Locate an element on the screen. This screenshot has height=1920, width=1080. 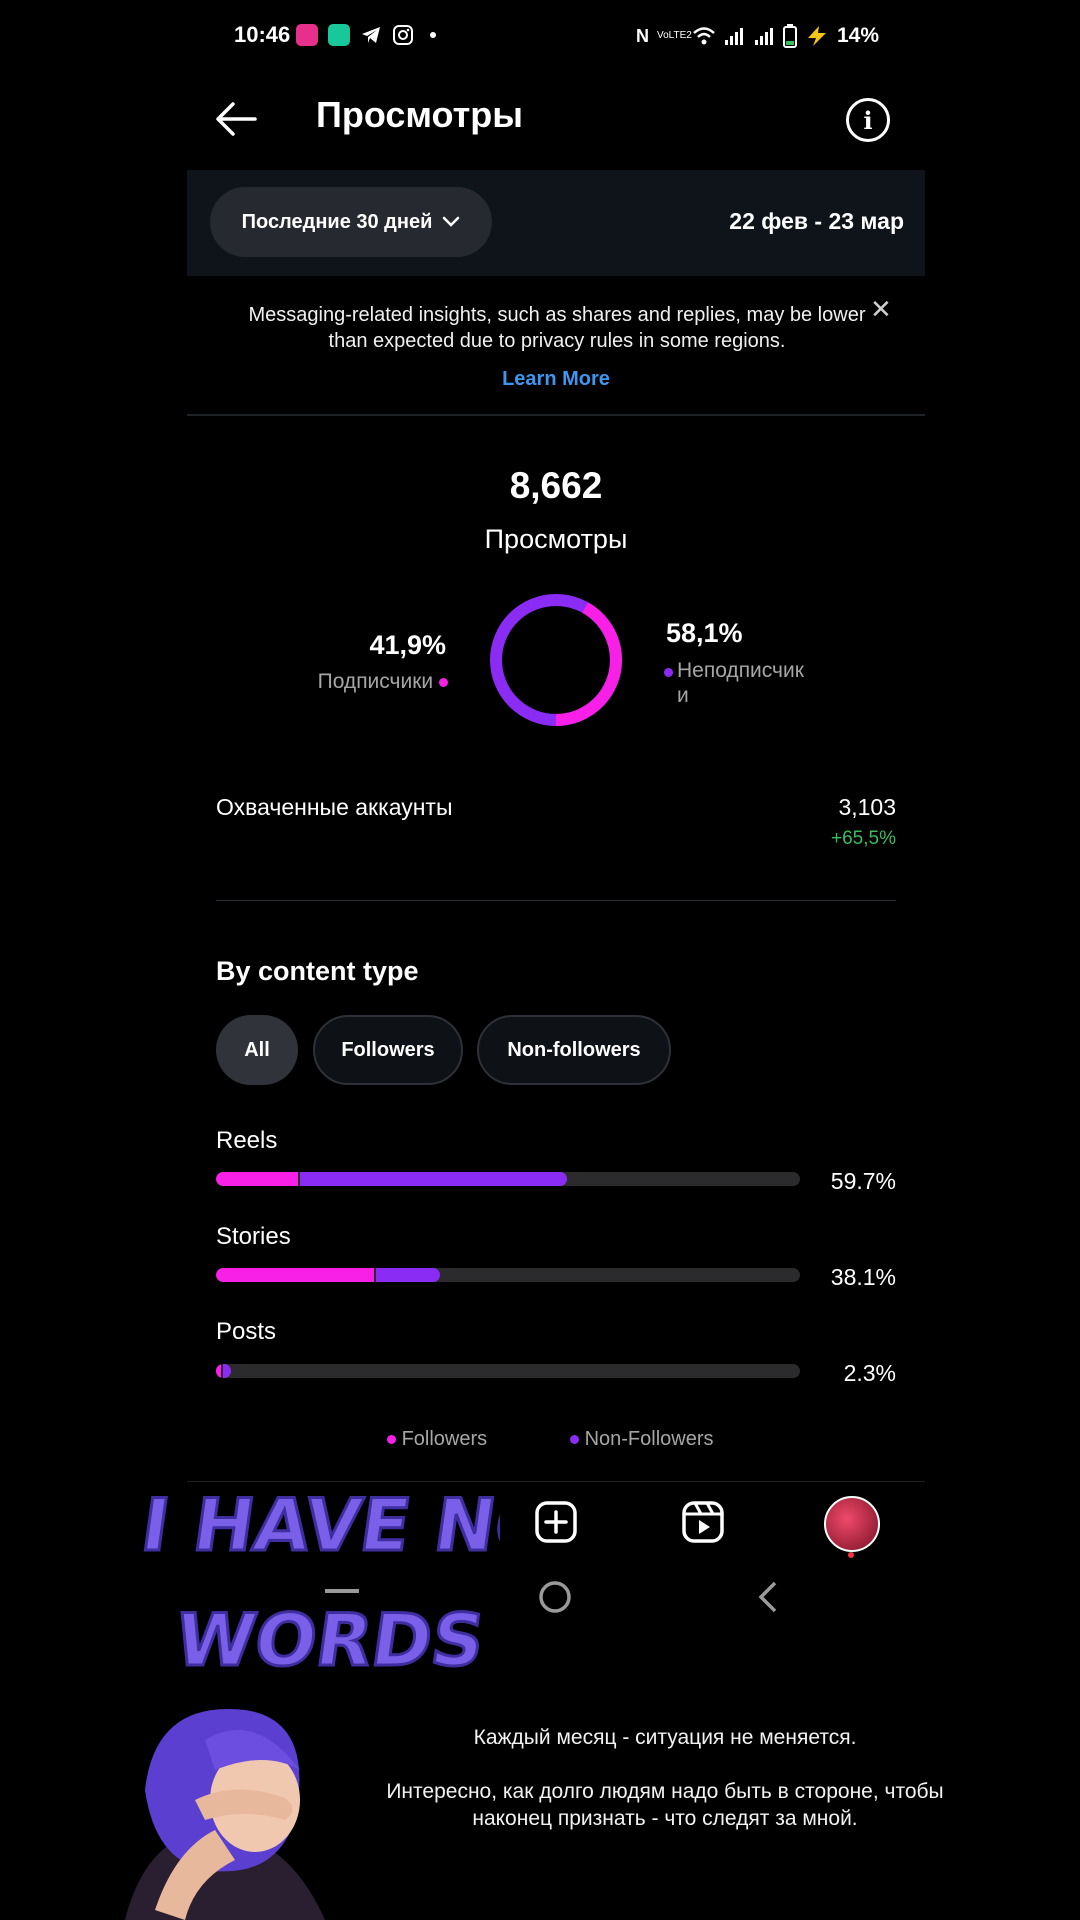
home-button-icon is located at coordinates (555, 1597).